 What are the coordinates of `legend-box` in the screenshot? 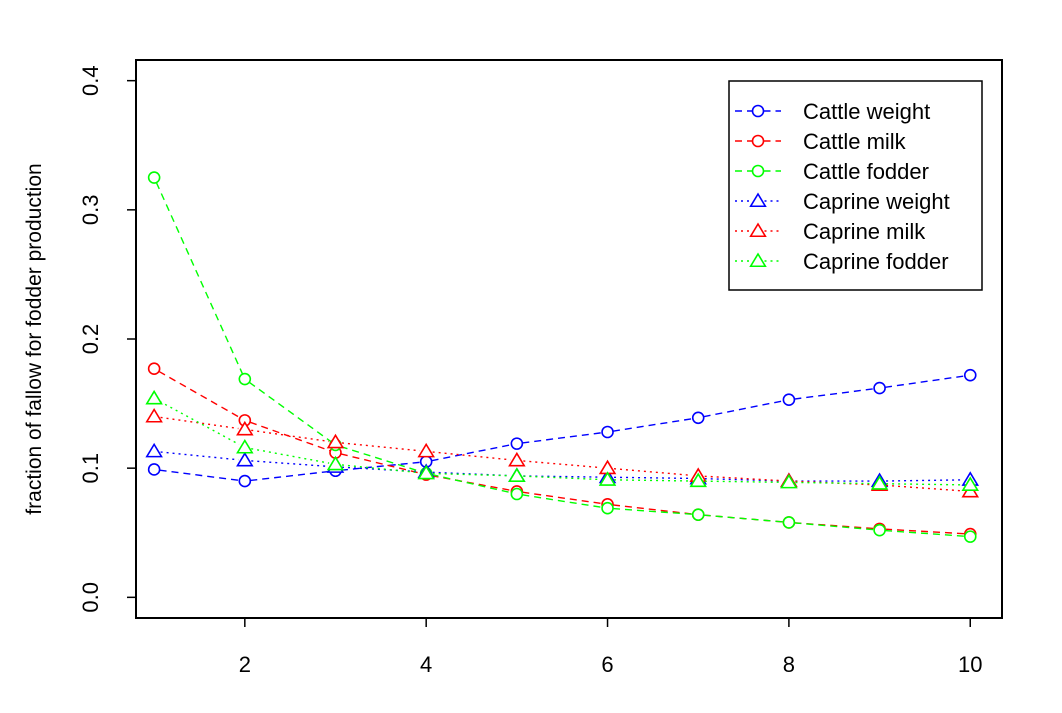 It's located at (855, 185).